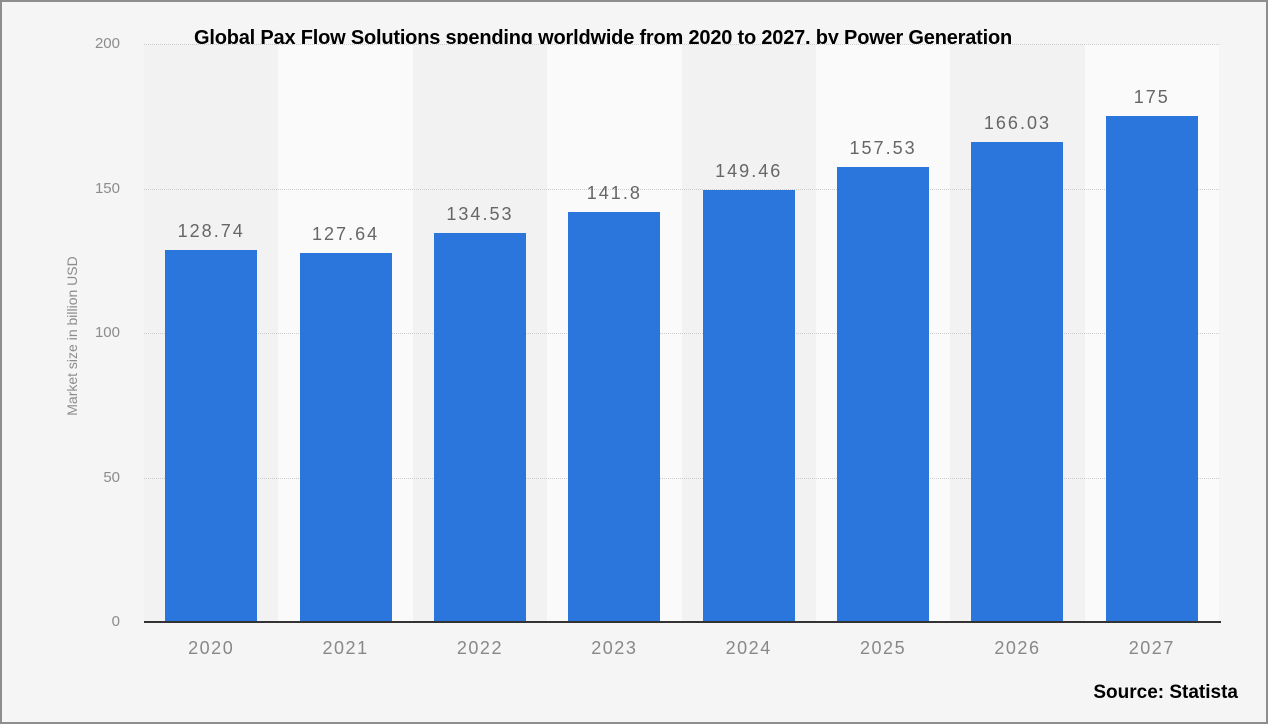  Describe the element at coordinates (479, 648) in the screenshot. I see `x-tick-label: 2022` at that location.